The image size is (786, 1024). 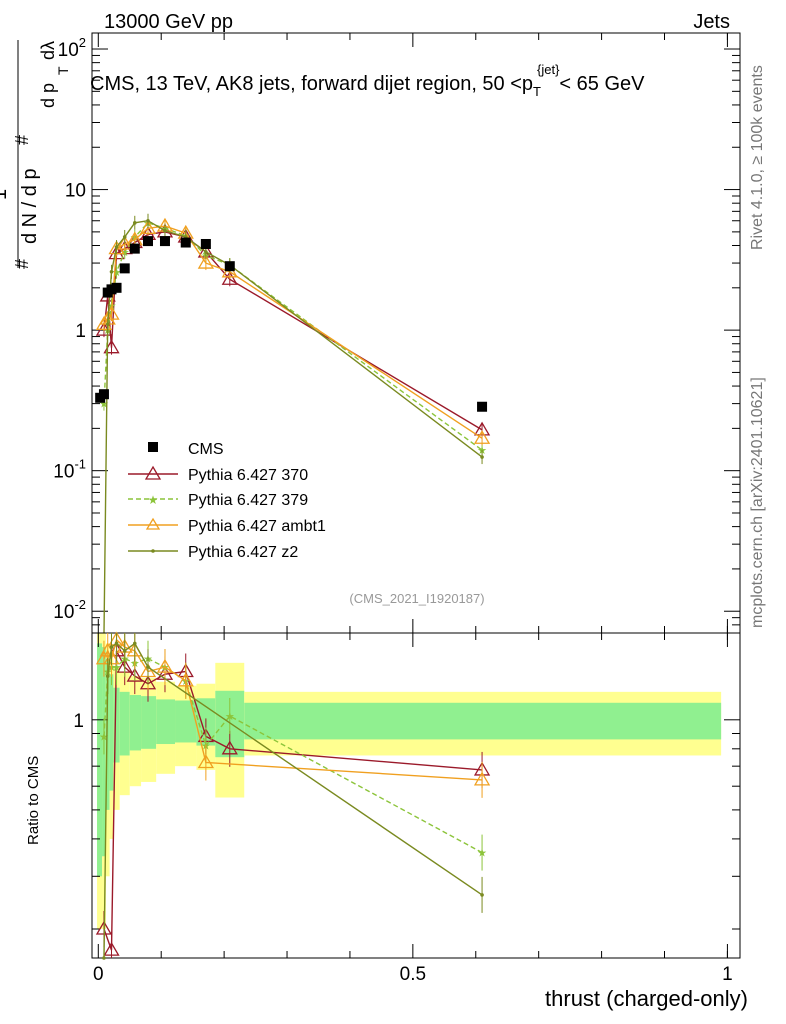 I want to click on legend-label-370: Pythia 6.427 370, so click(x=248, y=475).